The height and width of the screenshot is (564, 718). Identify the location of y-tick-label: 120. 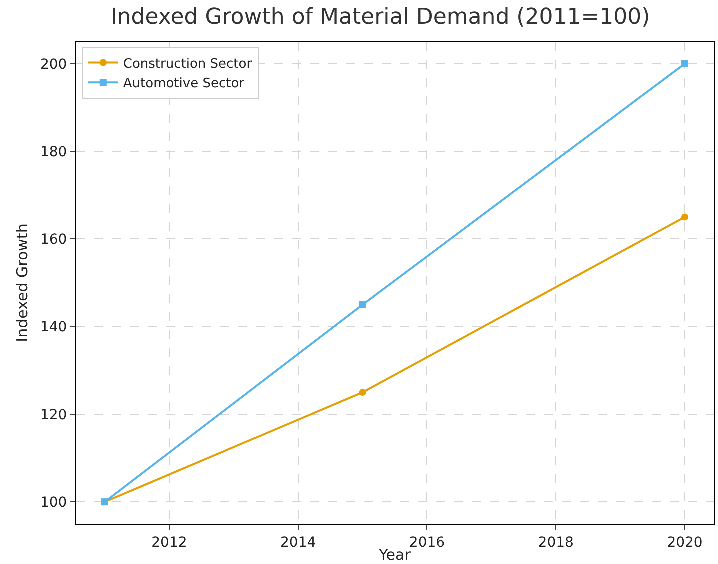
(54, 415).